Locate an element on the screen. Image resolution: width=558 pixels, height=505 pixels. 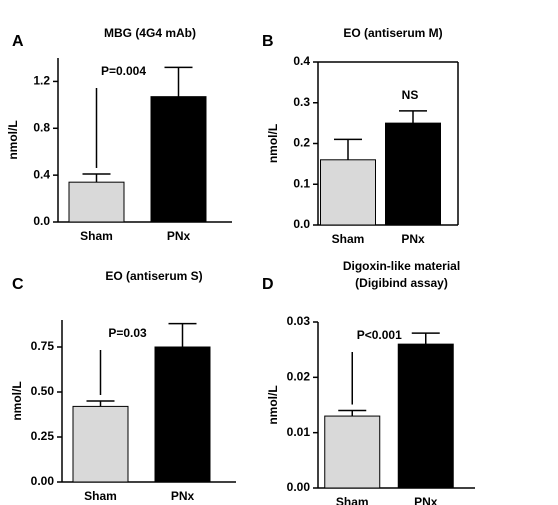
panel-label: B is located at coordinates (268, 41).